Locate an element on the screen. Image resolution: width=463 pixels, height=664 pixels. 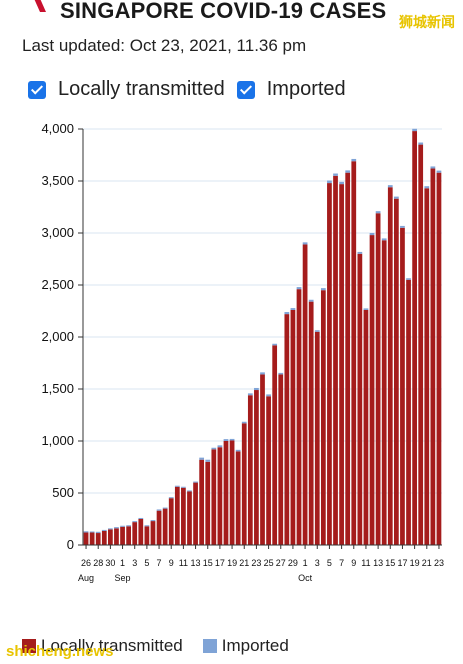
checkbox-locally-transmitted is located at coordinates (37, 89).